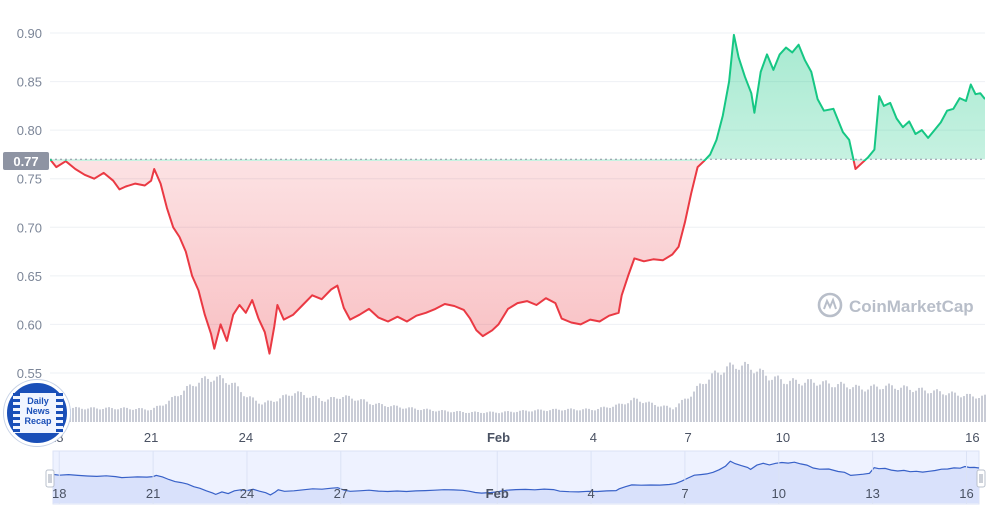 Image resolution: width=993 pixels, height=512 pixels. What do you see at coordinates (50, 478) in the screenshot?
I see `navigator-left-handle` at bounding box center [50, 478].